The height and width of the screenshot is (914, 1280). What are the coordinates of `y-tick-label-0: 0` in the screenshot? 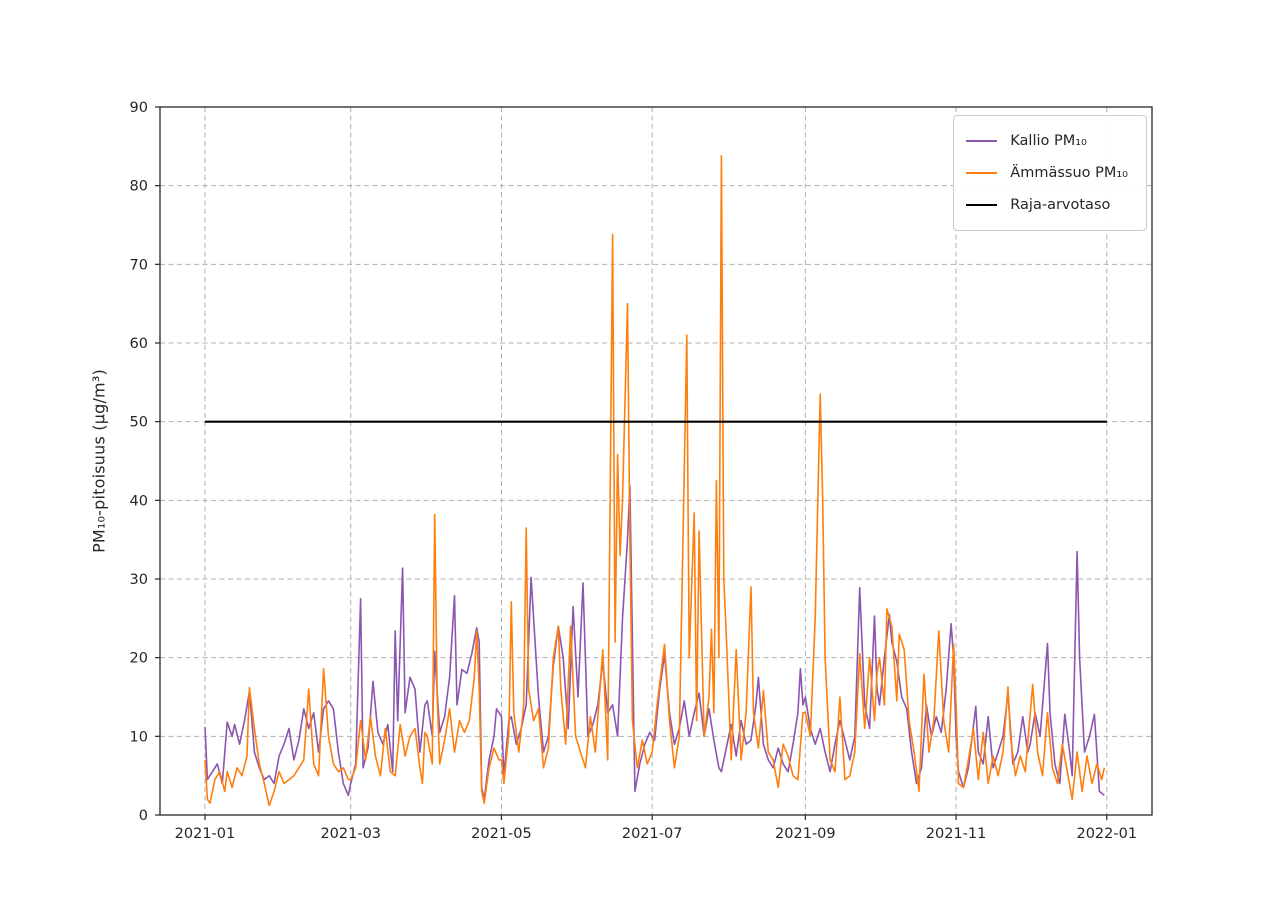 It's located at (143, 816).